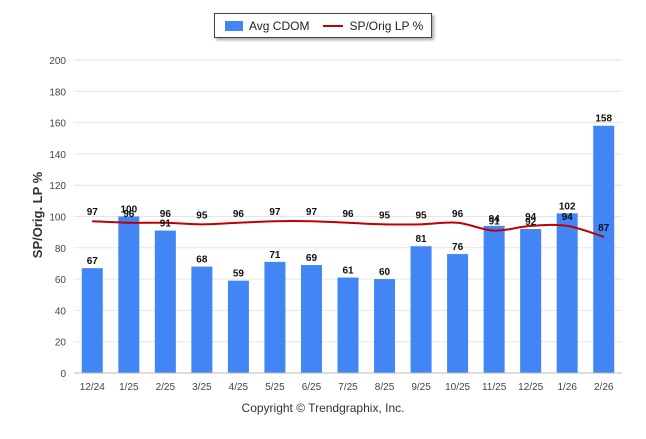 This screenshot has height=439, width=646. Describe the element at coordinates (422, 239) in the screenshot. I see `bar-value-label: 81` at that location.